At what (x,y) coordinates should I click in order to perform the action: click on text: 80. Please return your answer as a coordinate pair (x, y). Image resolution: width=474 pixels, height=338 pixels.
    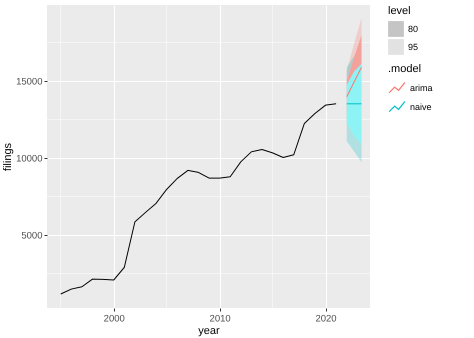
    Looking at the image, I should click on (413, 29).